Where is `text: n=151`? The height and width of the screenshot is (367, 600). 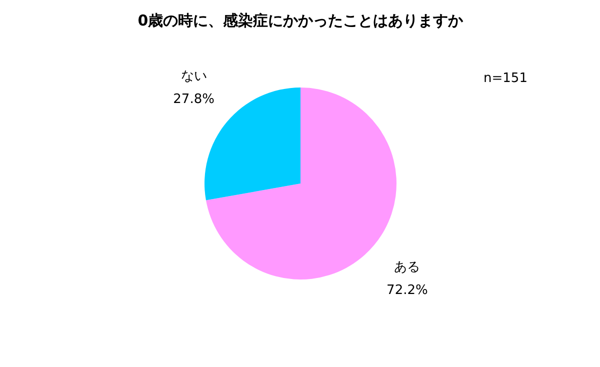
text: n=151 is located at coordinates (506, 78).